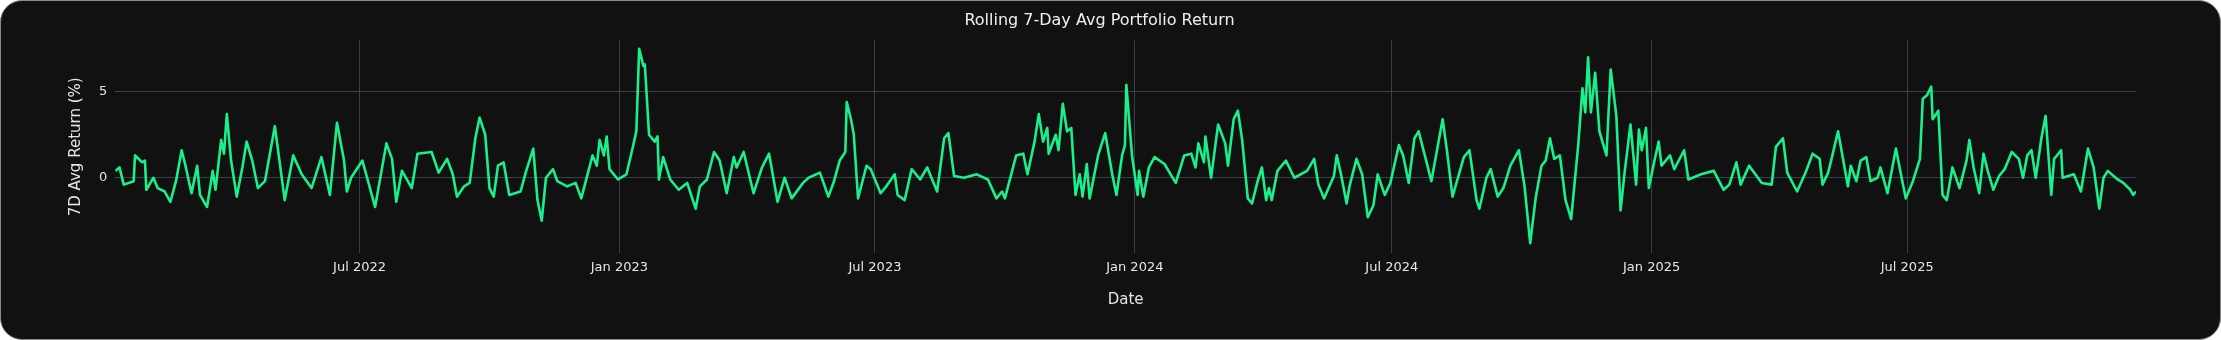 This screenshot has width=2221, height=340. What do you see at coordinates (74, 147) in the screenshot?
I see `y-axis-title: 7D Avg Return (%)` at bounding box center [74, 147].